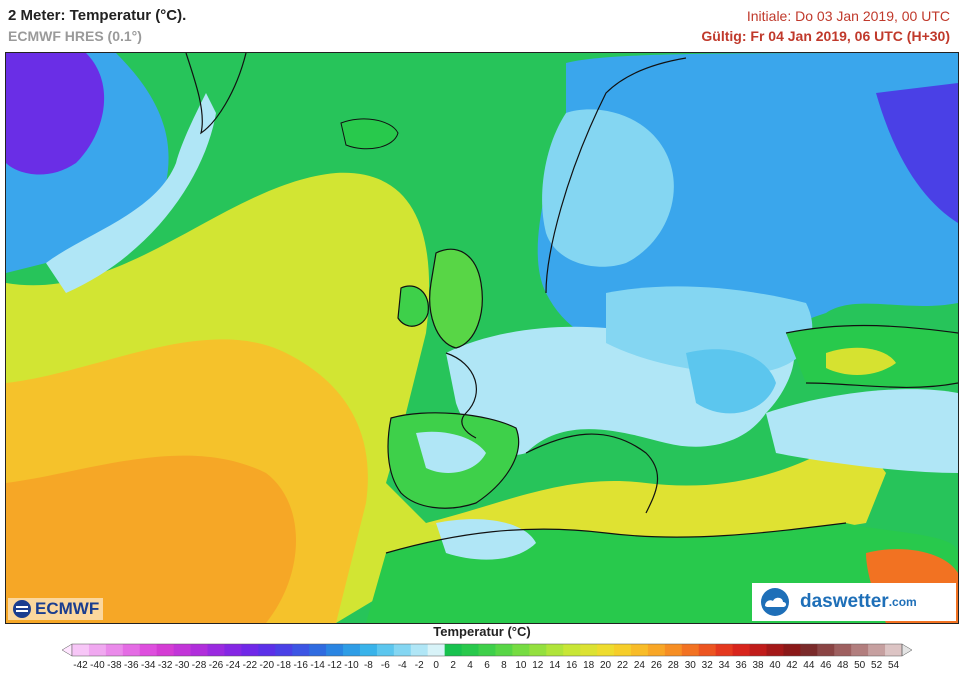 The width and height of the screenshot is (964, 675). Describe the element at coordinates (114, 665) in the screenshot. I see `legend-tick-label: -38` at that location.